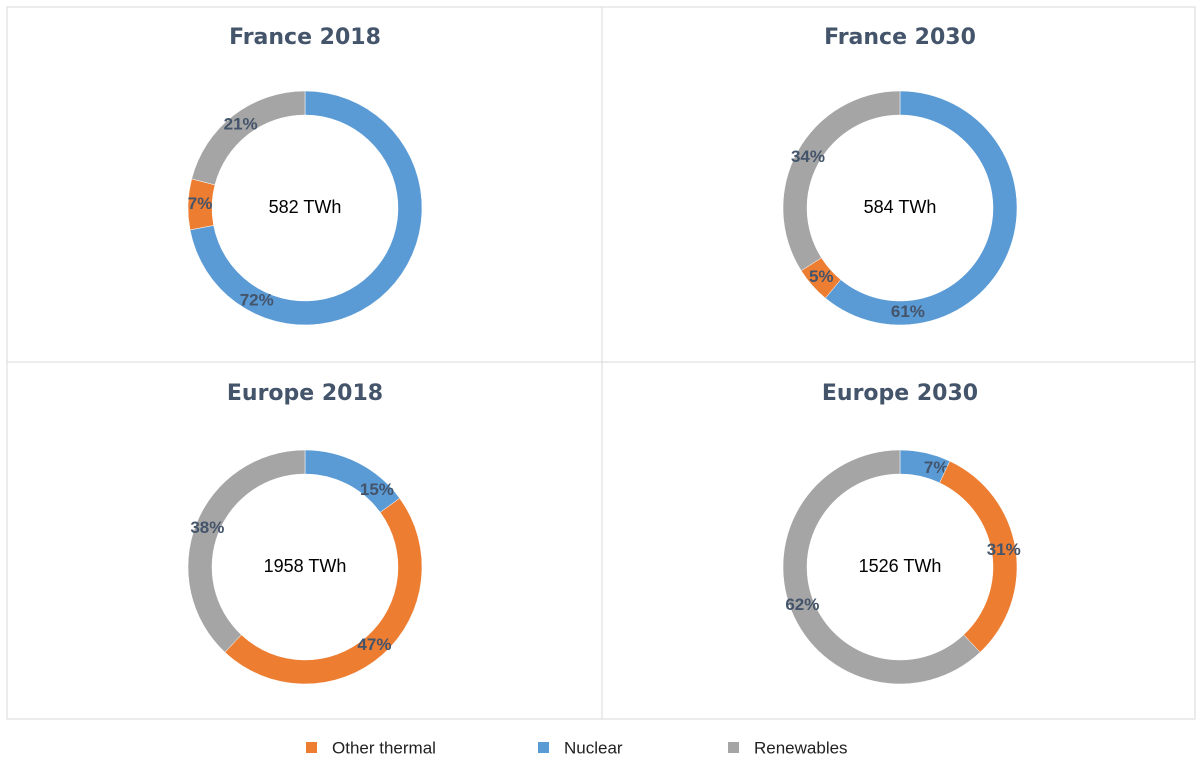  What do you see at coordinates (900, 207) in the screenshot?
I see `center-label: 584 TWh` at bounding box center [900, 207].